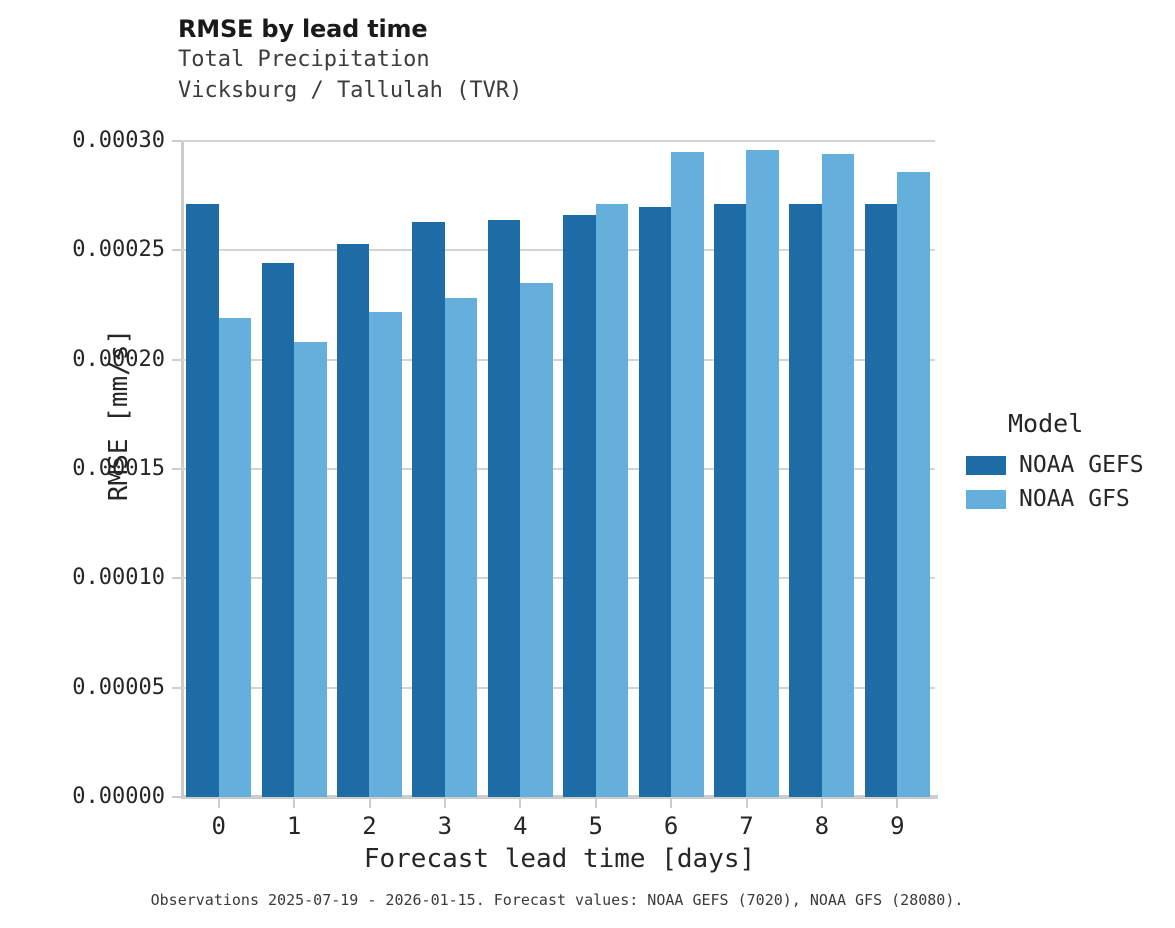 The image size is (1175, 928). What do you see at coordinates (218, 826) in the screenshot?
I see `x-tick-label: 0` at bounding box center [218, 826].